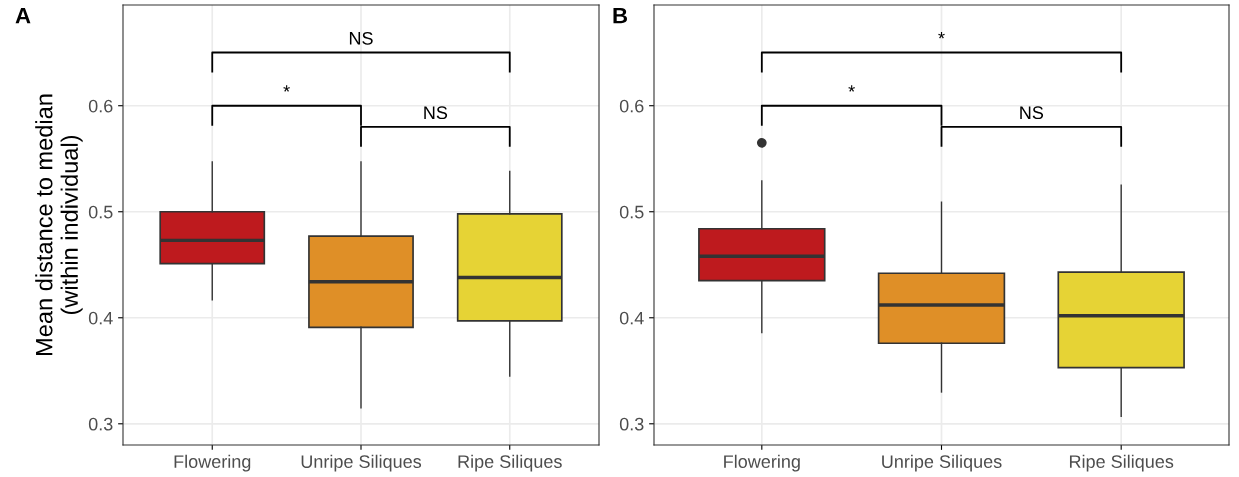 The height and width of the screenshot is (477, 1239). What do you see at coordinates (23, 15) in the screenshot?
I see `chart-title: A` at bounding box center [23, 15].